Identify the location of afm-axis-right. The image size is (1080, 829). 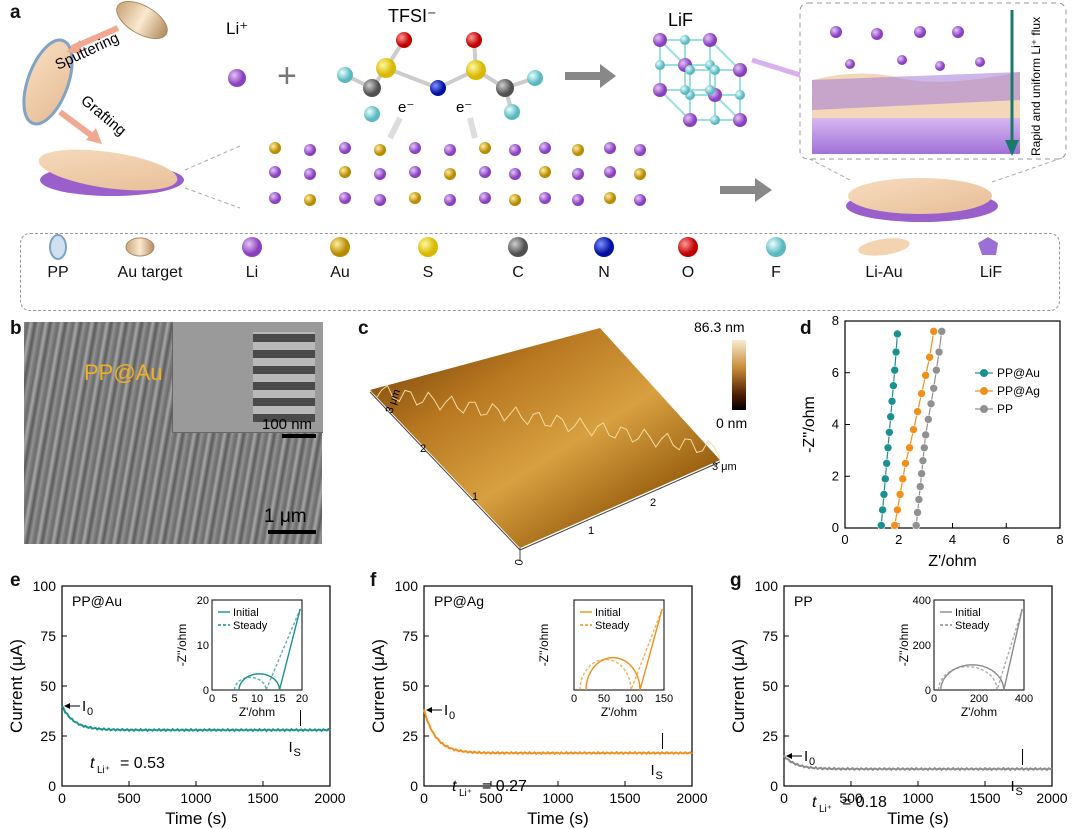
(620, 506).